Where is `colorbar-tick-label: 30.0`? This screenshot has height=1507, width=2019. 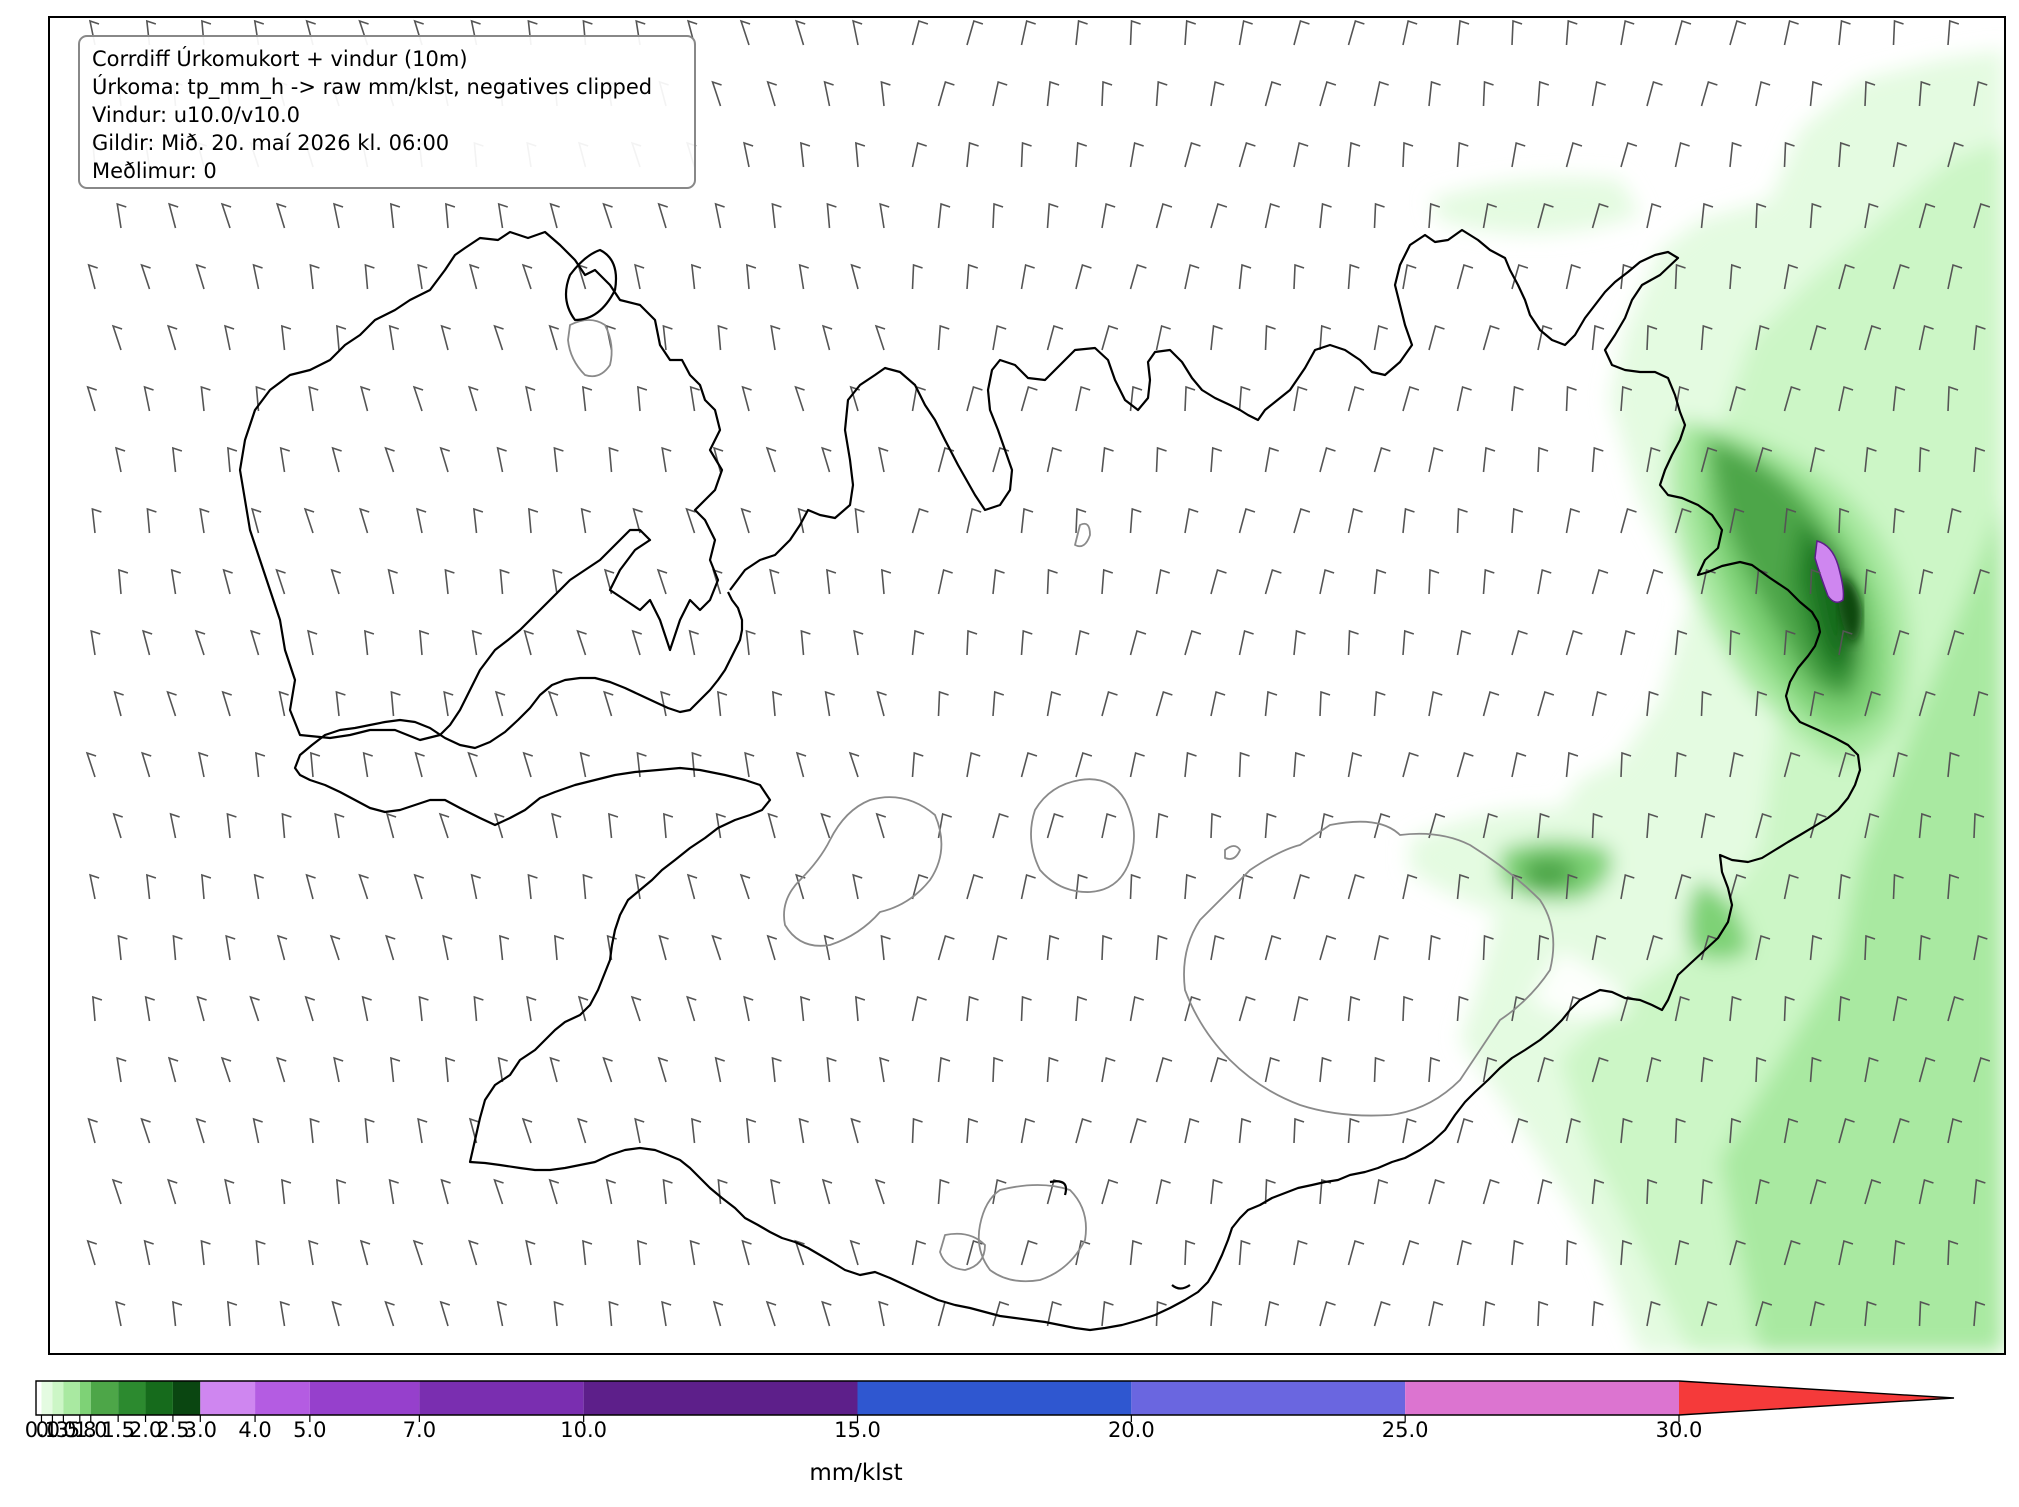 colorbar-tick-label: 30.0 is located at coordinates (1679, 1430).